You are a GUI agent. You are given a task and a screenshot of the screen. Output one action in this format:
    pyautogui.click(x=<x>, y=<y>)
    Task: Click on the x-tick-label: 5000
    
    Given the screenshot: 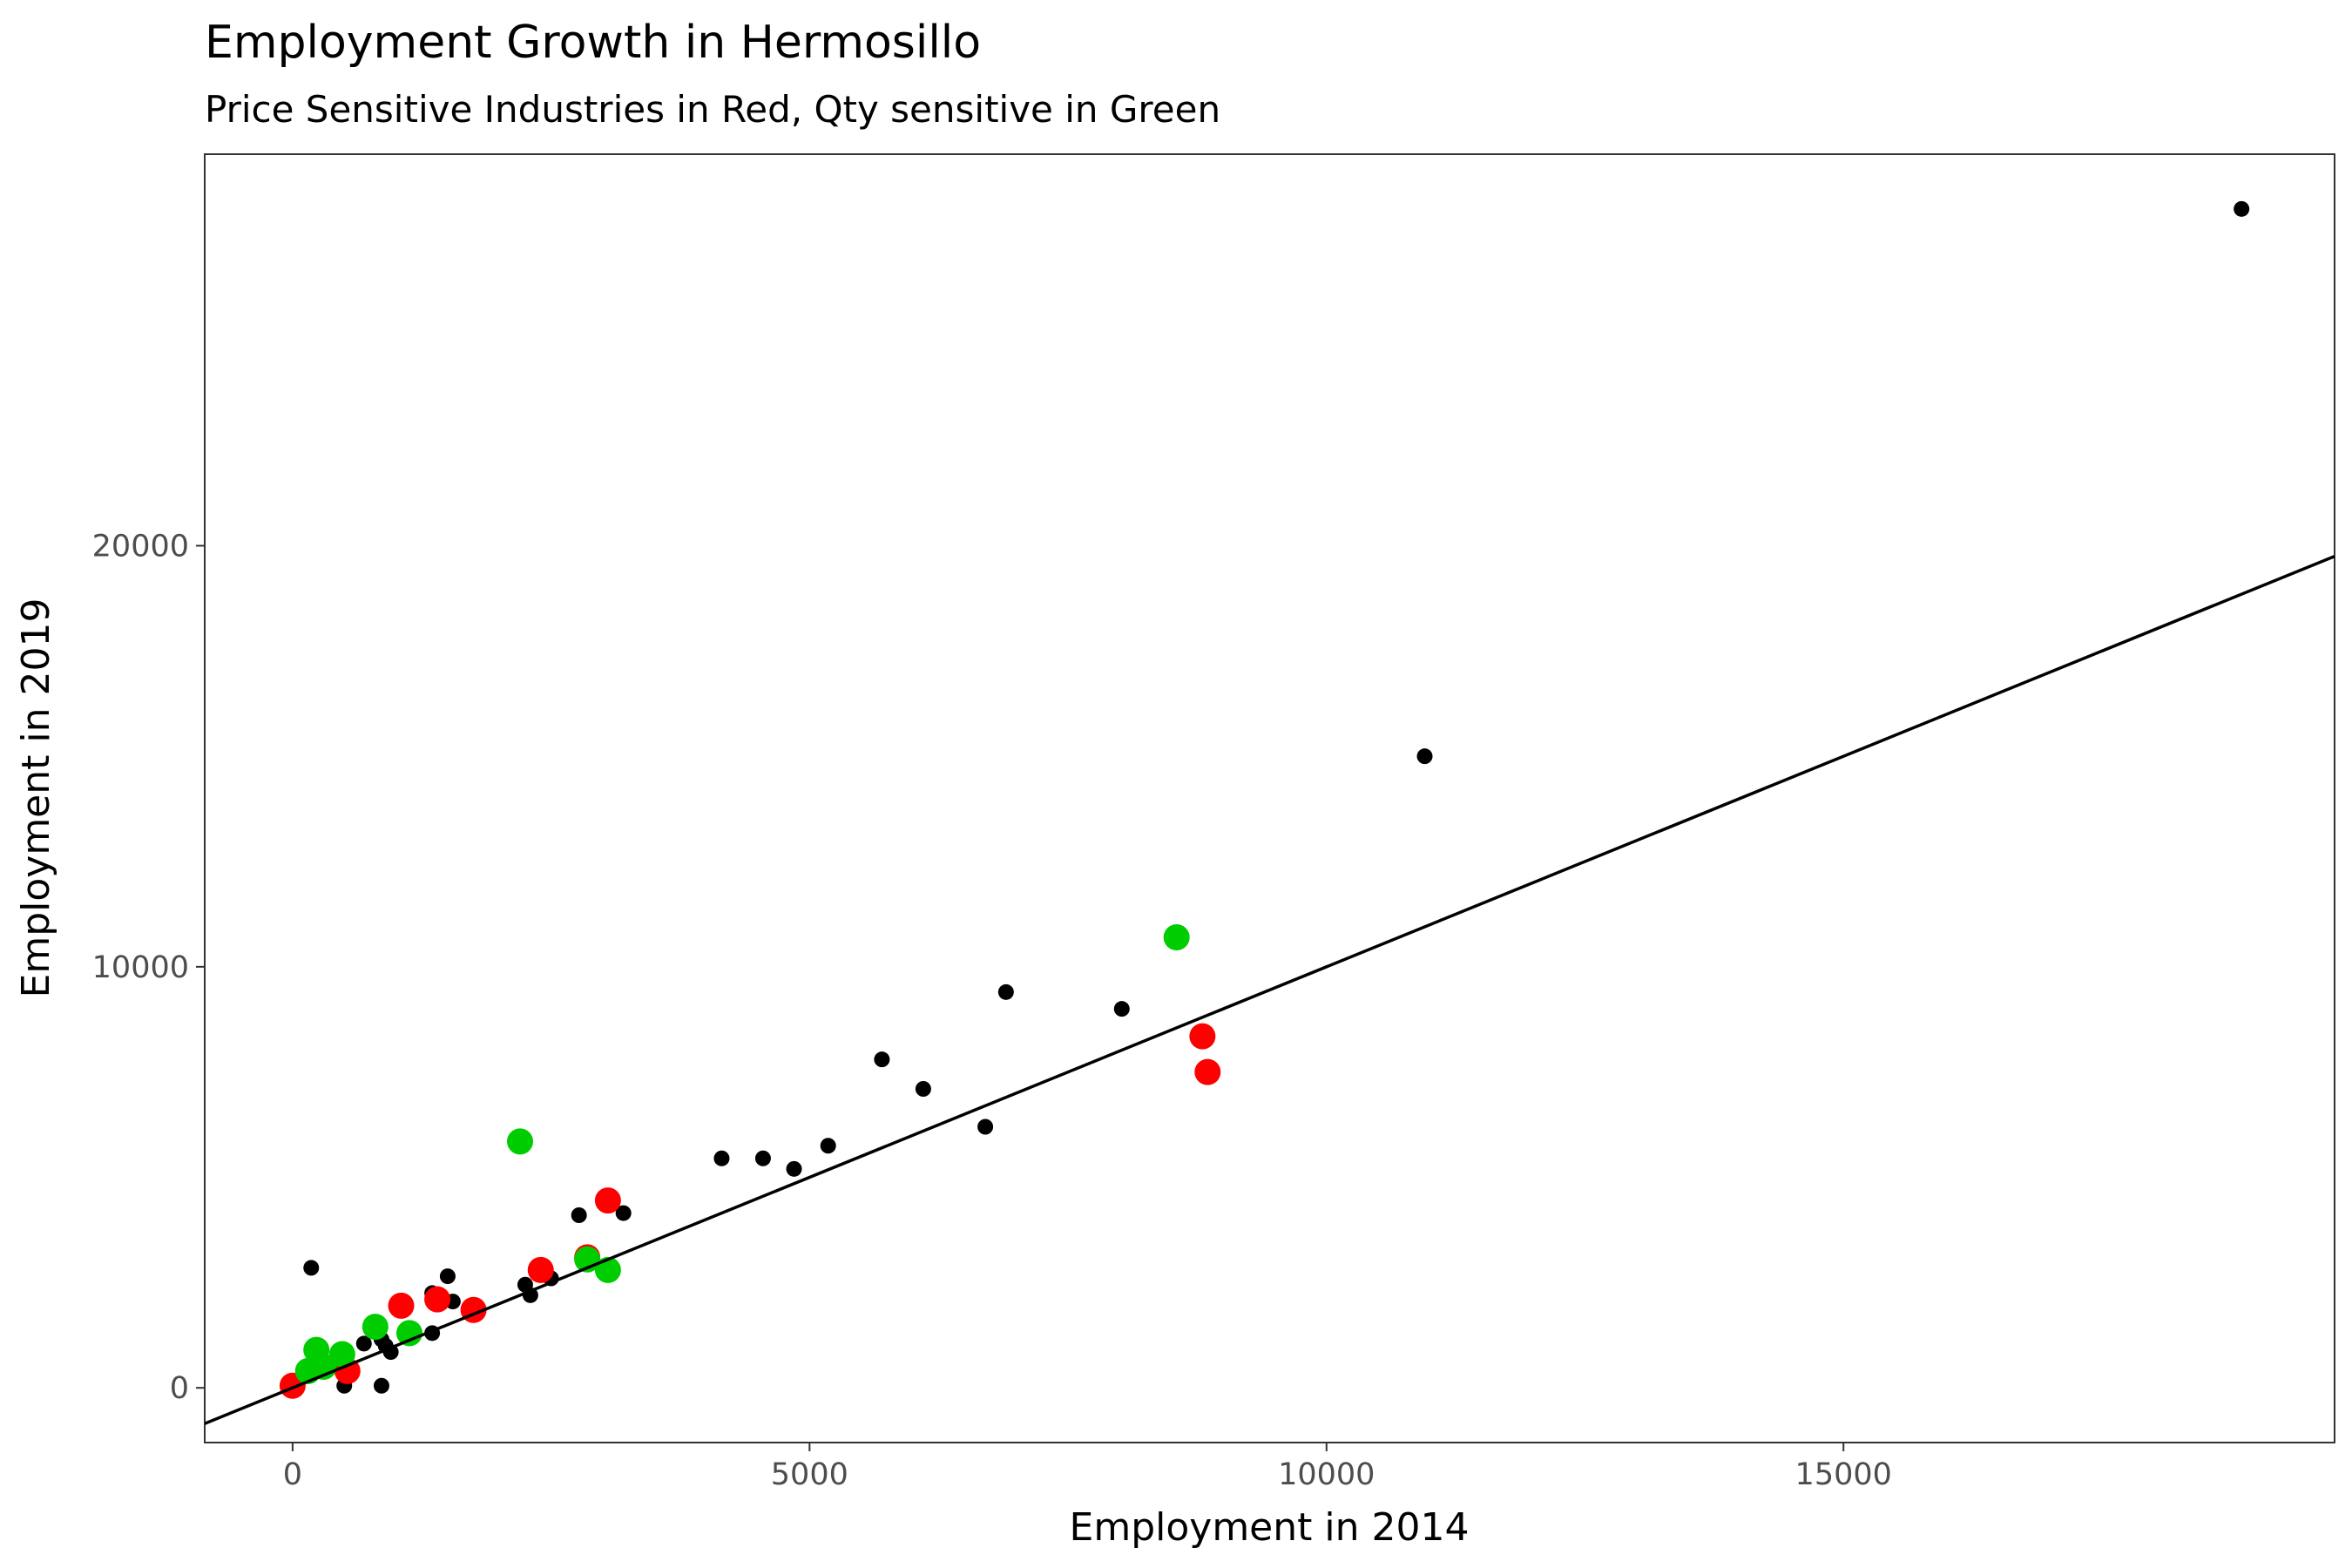 What is the action you would take?
    pyautogui.click(x=810, y=1474)
    